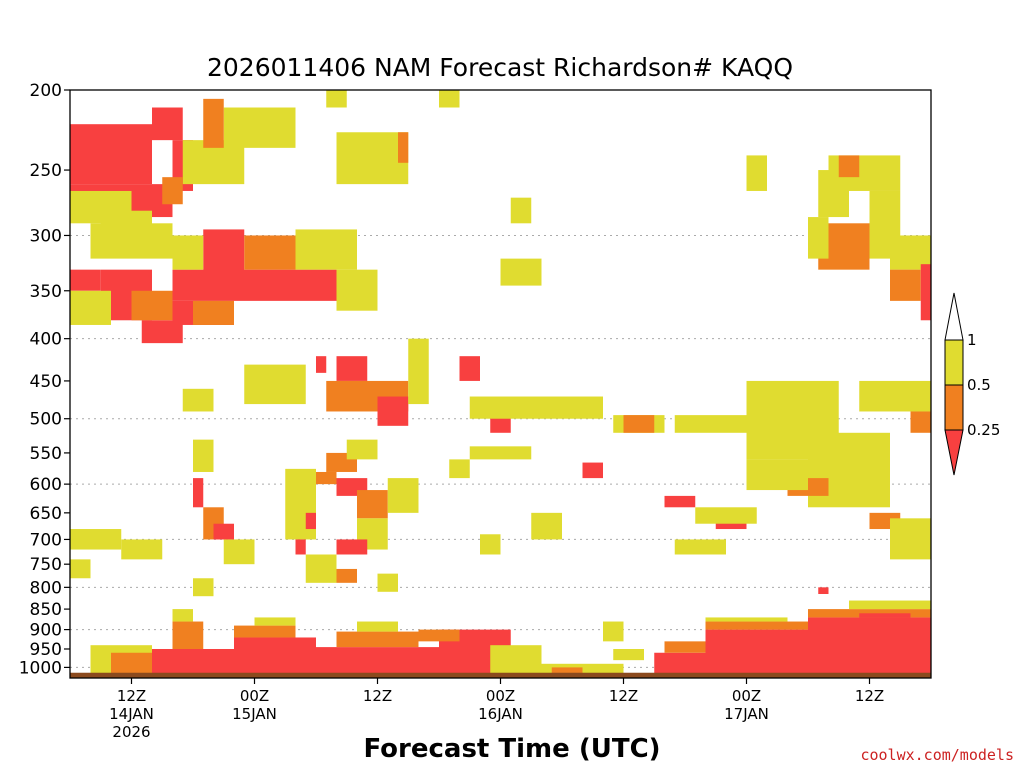  Describe the element at coordinates (500, 714) in the screenshot. I see `x-tick-label-3-2: 16JAN` at that location.